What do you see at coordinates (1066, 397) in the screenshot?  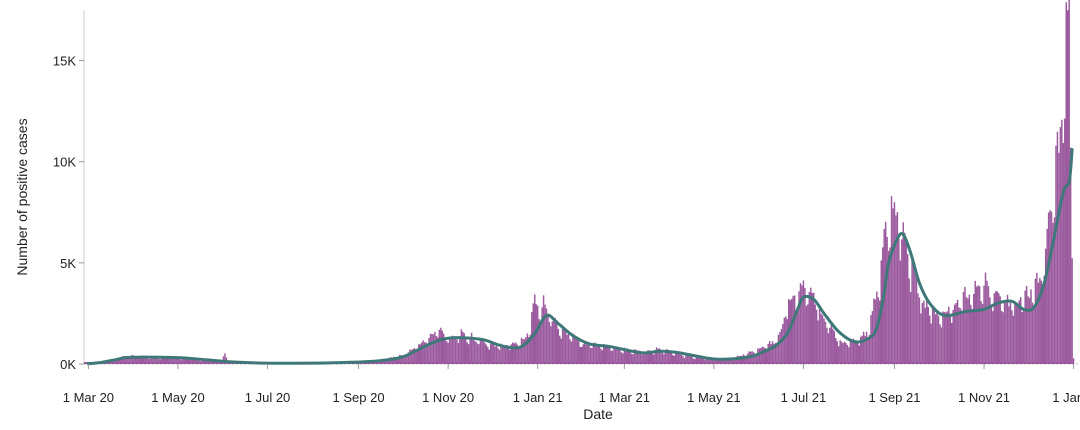 I see `x-tick-label: 1 Jan 2` at bounding box center [1066, 397].